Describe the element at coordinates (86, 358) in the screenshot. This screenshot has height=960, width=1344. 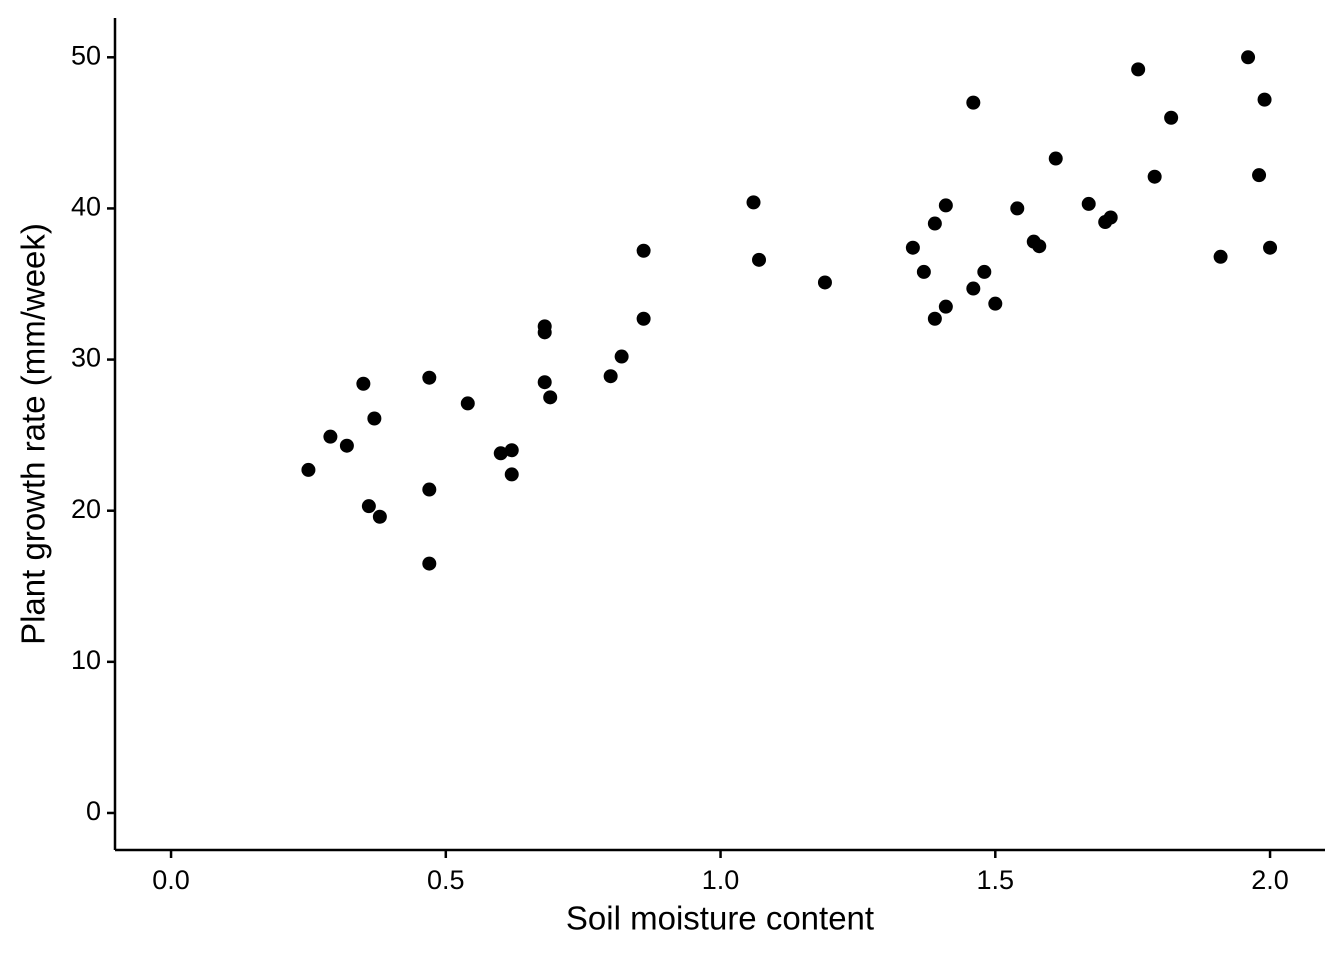
I see `y-tick-label: 30` at that location.